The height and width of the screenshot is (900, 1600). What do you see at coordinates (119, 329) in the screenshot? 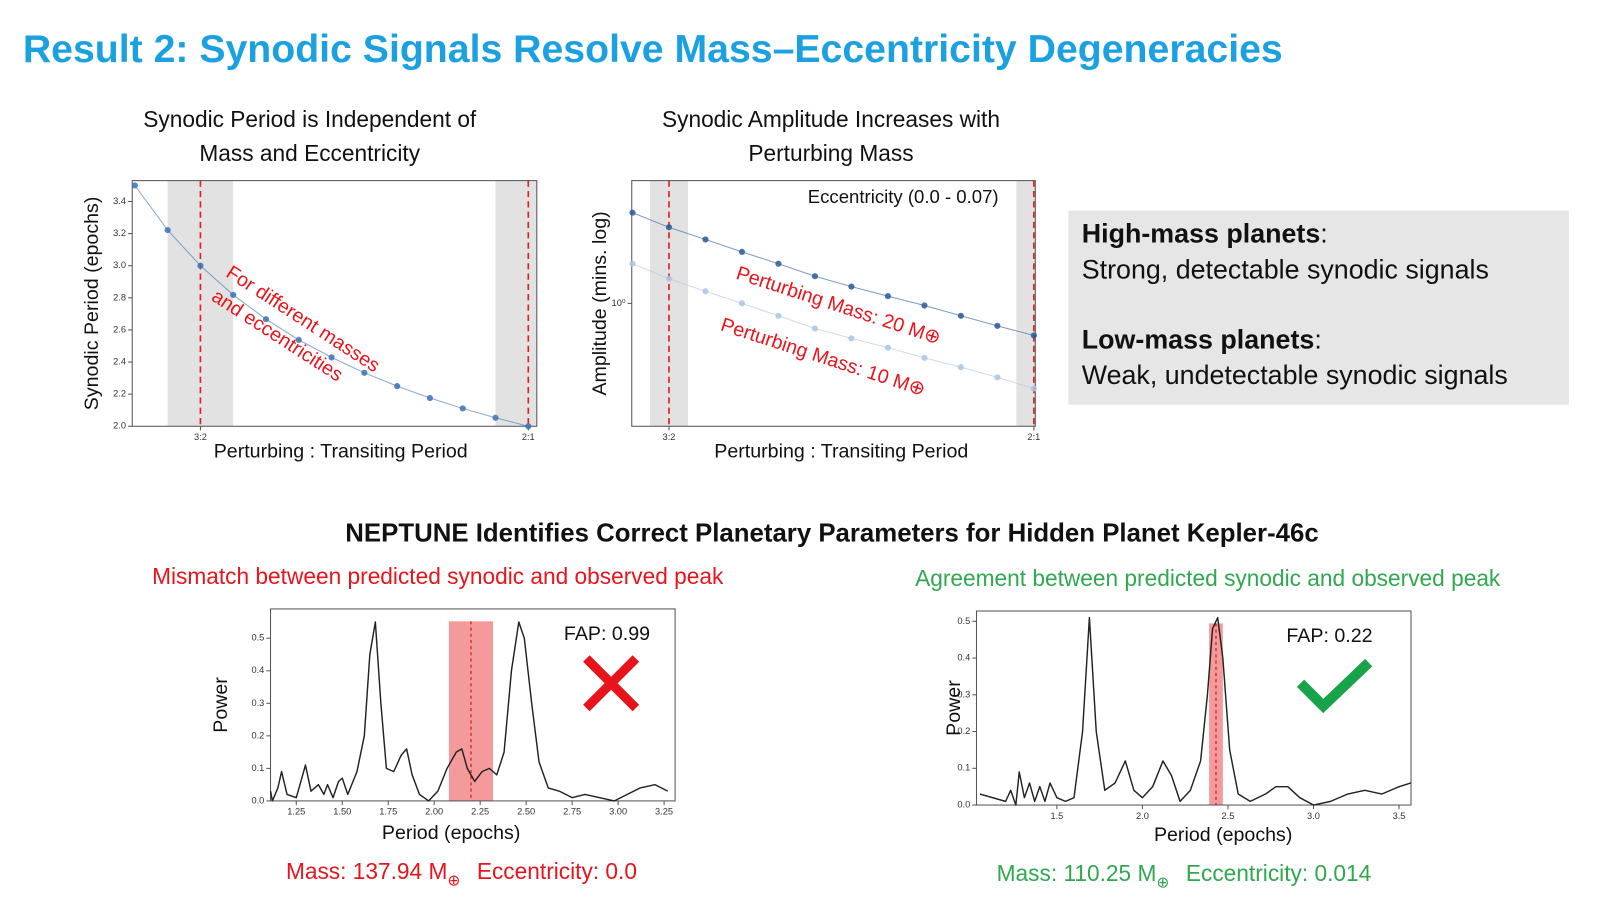
I see `y-tick-label: 2.6` at bounding box center [119, 329].